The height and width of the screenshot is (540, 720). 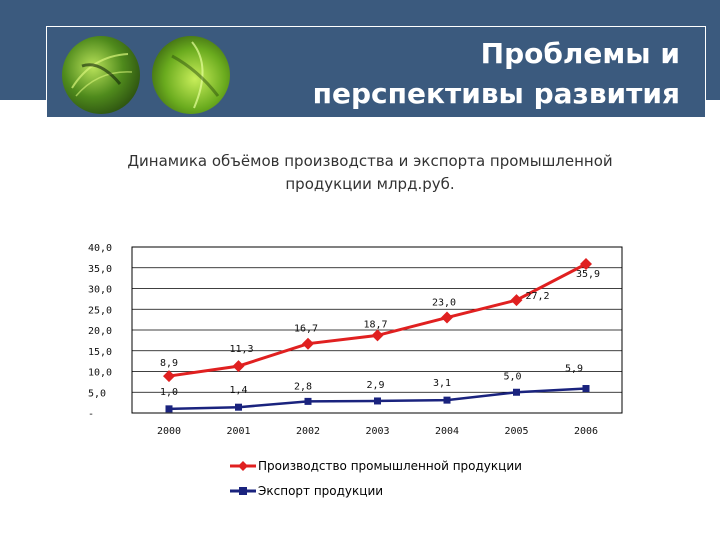 What do you see at coordinates (100, 248) in the screenshot?
I see `y-tick-label: 40,0` at bounding box center [100, 248].